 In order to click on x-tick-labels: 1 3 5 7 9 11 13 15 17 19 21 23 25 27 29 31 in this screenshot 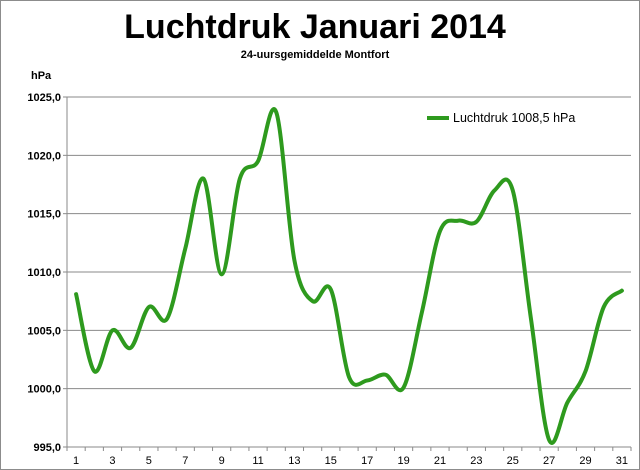, I will do `click(350, 461)`.